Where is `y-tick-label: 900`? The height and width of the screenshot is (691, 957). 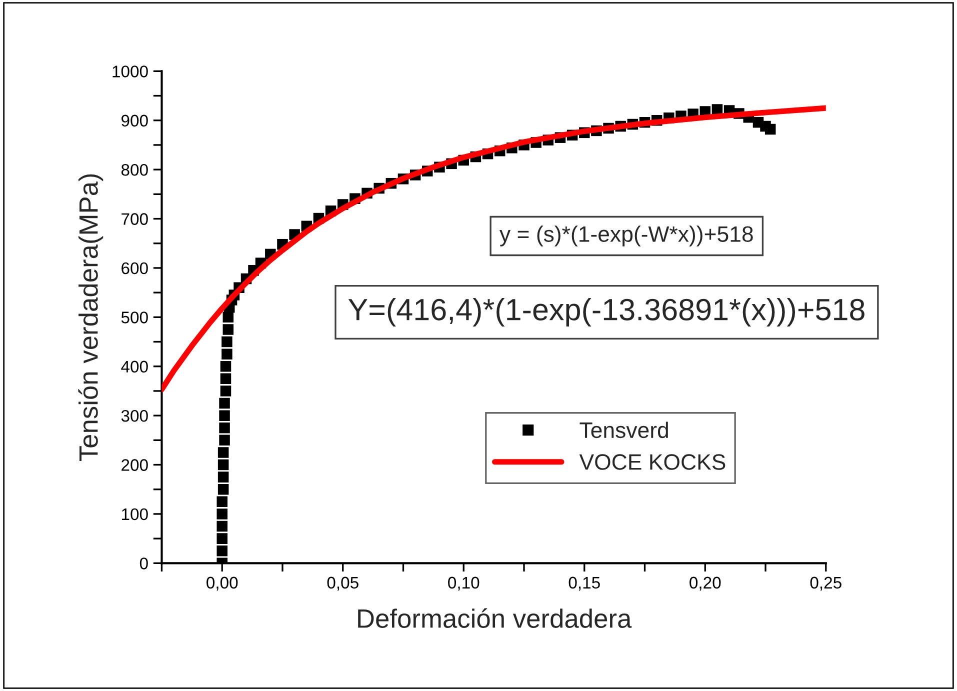
y-tick-label: 900 is located at coordinates (135, 120).